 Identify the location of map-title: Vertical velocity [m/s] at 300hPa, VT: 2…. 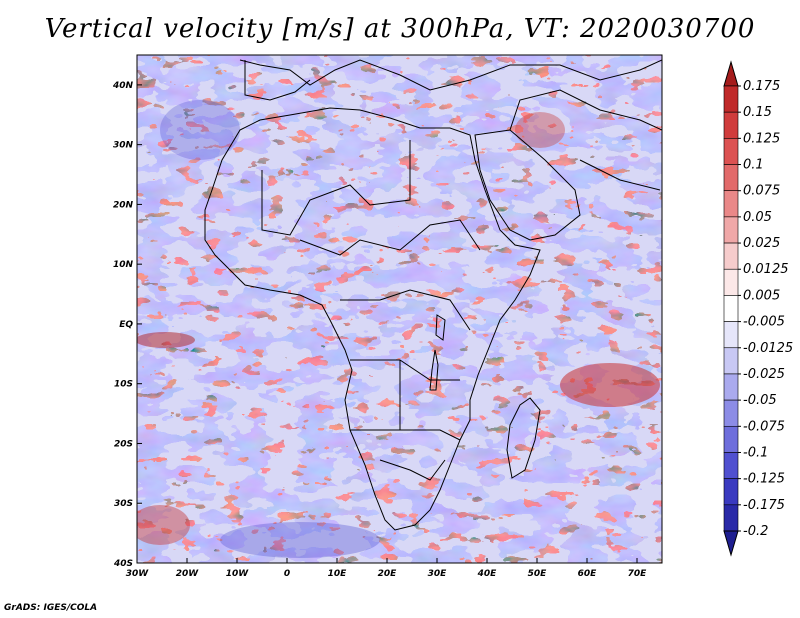
(400, 29).